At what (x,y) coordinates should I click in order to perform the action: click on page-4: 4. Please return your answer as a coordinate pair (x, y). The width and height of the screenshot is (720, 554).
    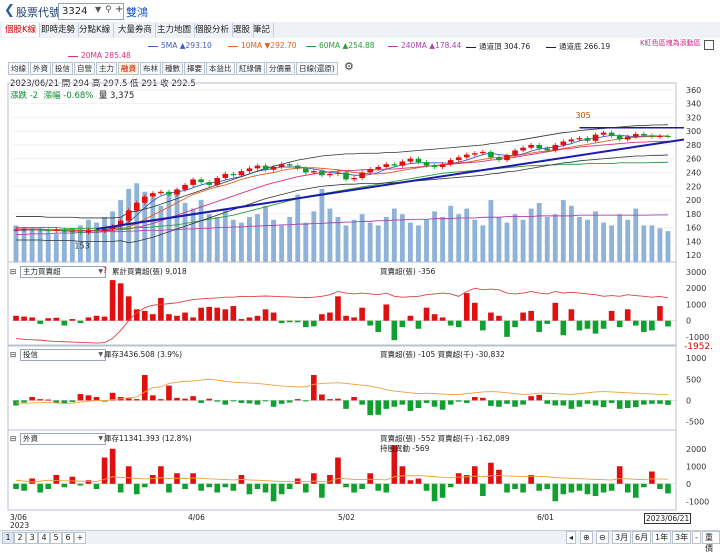
    Looking at the image, I should click on (44, 538).